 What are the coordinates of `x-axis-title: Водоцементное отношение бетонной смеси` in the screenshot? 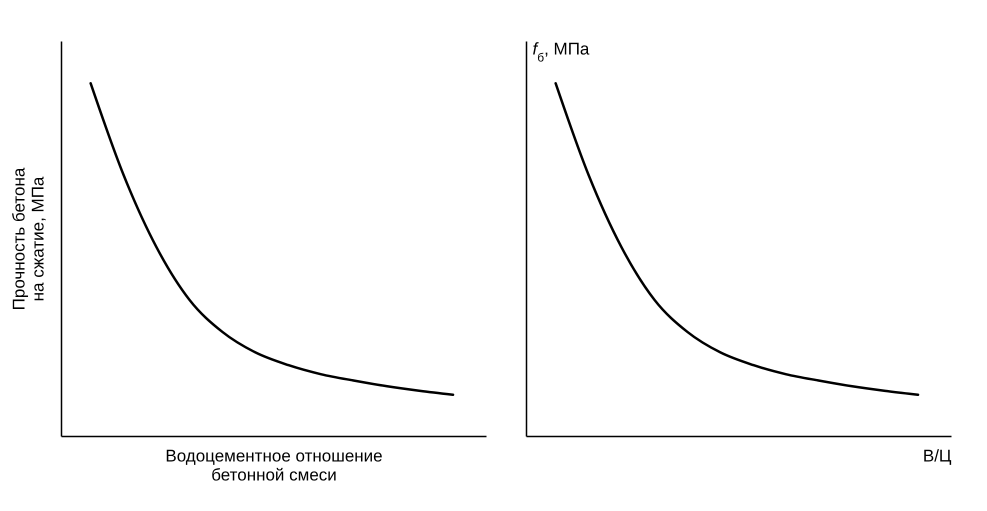 It's located at (274, 465).